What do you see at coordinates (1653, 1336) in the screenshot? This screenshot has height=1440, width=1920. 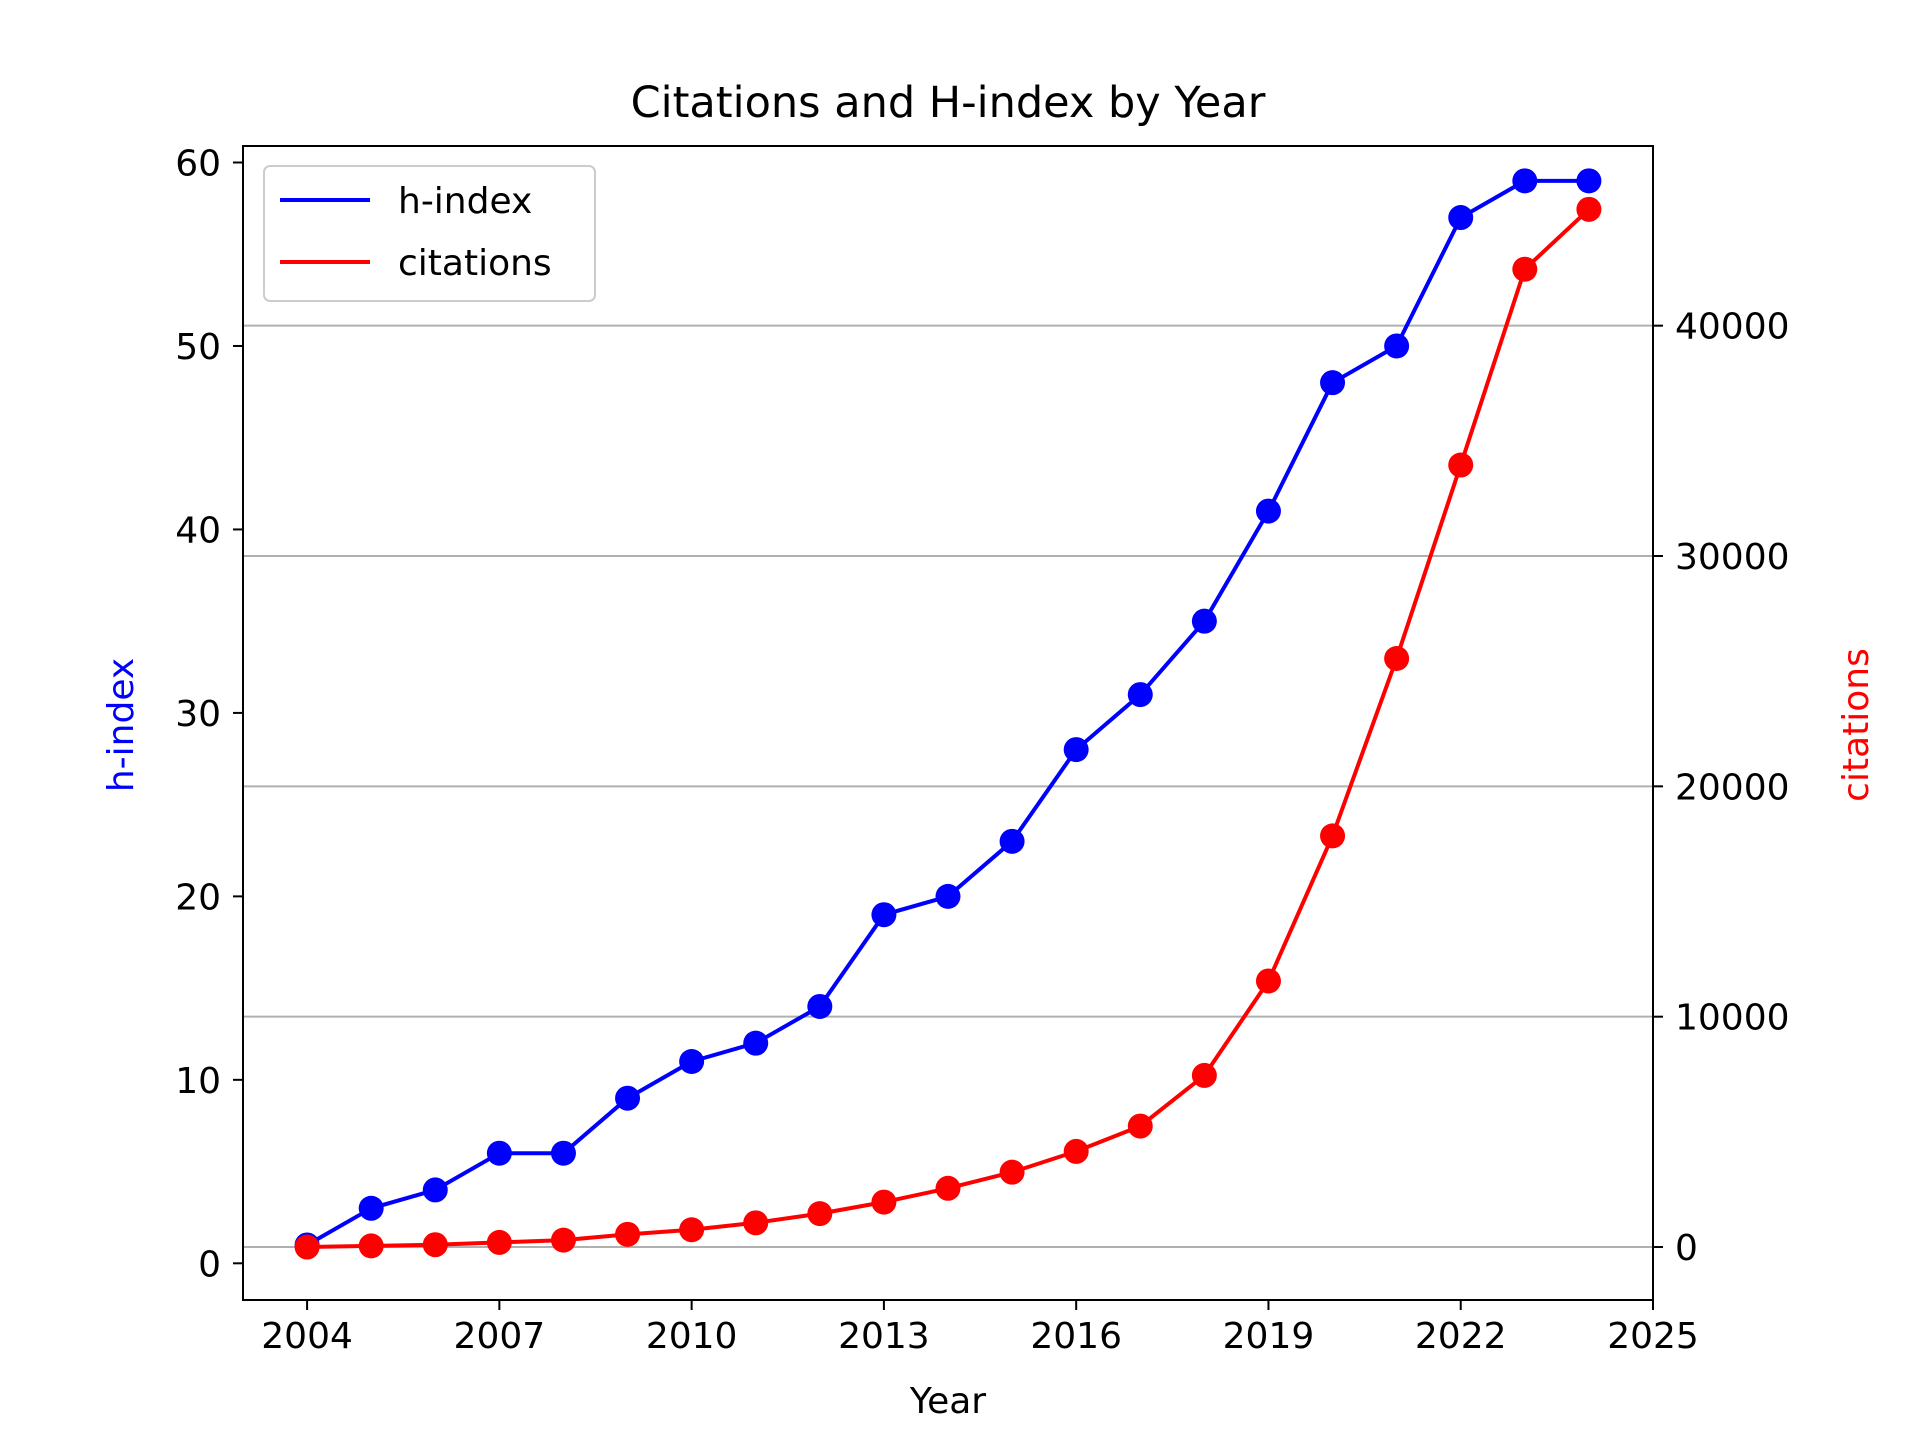 I see `x-tick-label: 2025` at bounding box center [1653, 1336].